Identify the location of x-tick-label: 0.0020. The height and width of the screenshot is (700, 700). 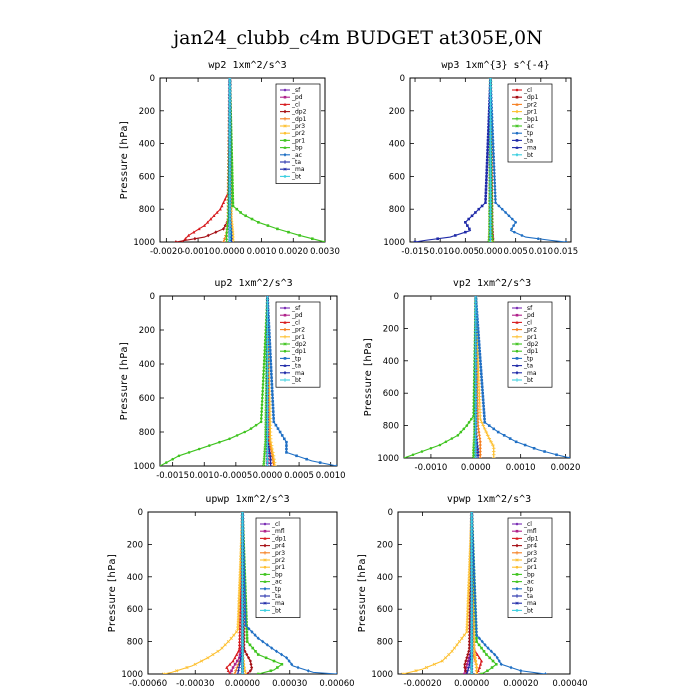
(566, 468).